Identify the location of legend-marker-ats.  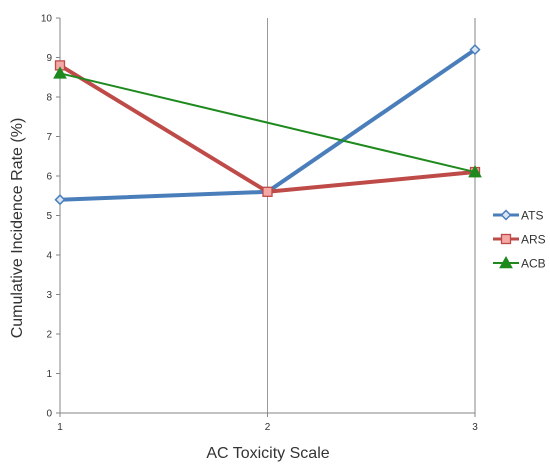
(506, 215).